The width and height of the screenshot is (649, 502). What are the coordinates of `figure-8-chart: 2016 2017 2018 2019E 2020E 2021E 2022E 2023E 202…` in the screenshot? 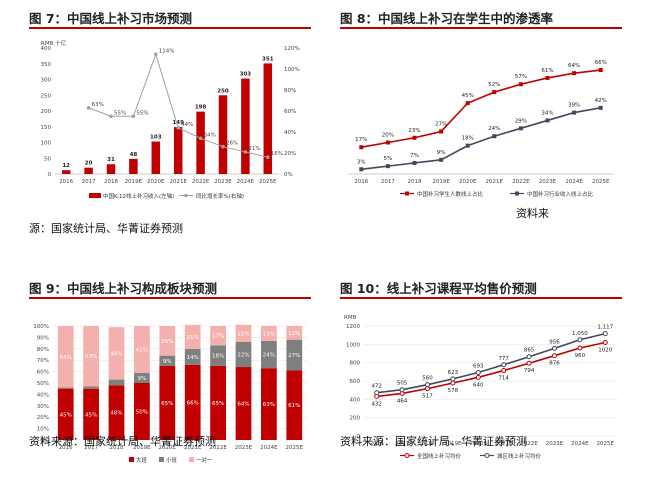 It's located at (481, 129).